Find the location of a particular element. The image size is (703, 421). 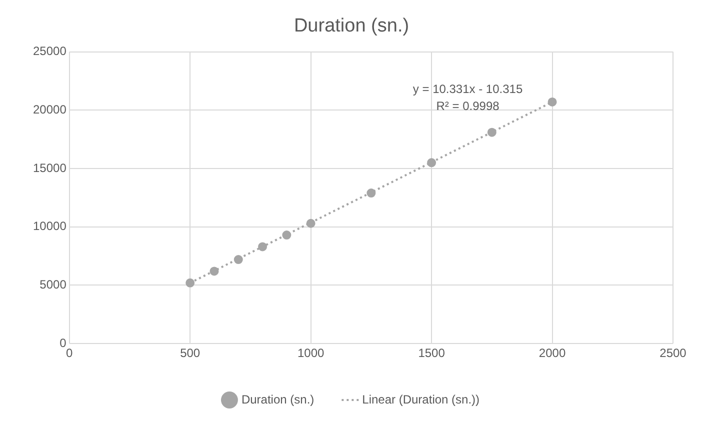

y-tick-label: 25000 is located at coordinates (49, 51).